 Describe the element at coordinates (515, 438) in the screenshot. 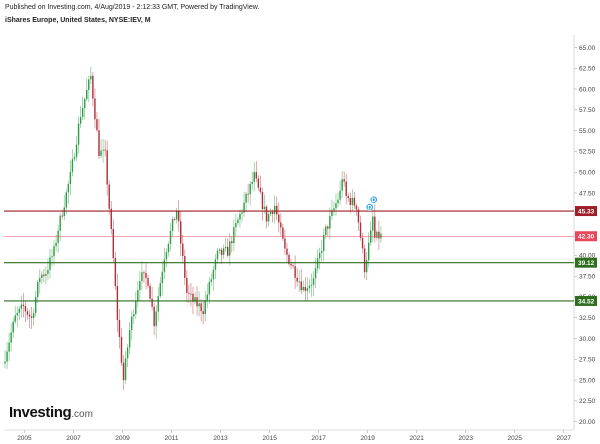

I see `x-tick-label: 2025` at that location.